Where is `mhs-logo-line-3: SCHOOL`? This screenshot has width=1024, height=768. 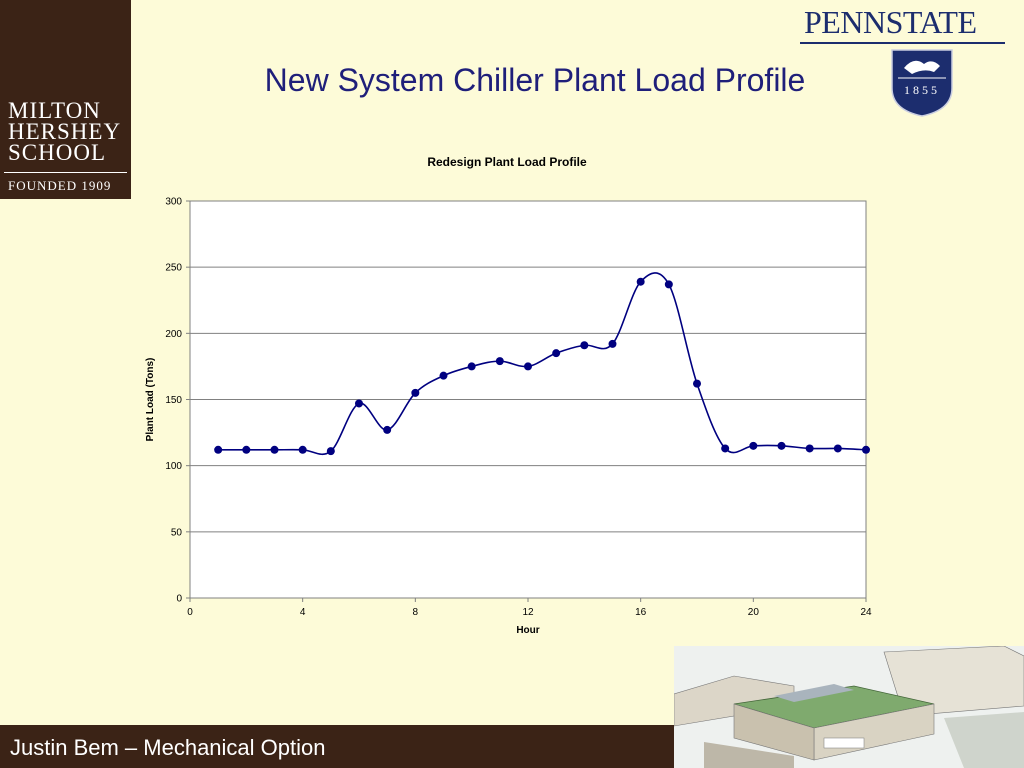 mhs-logo-line-3: SCHOOL is located at coordinates (57, 152).